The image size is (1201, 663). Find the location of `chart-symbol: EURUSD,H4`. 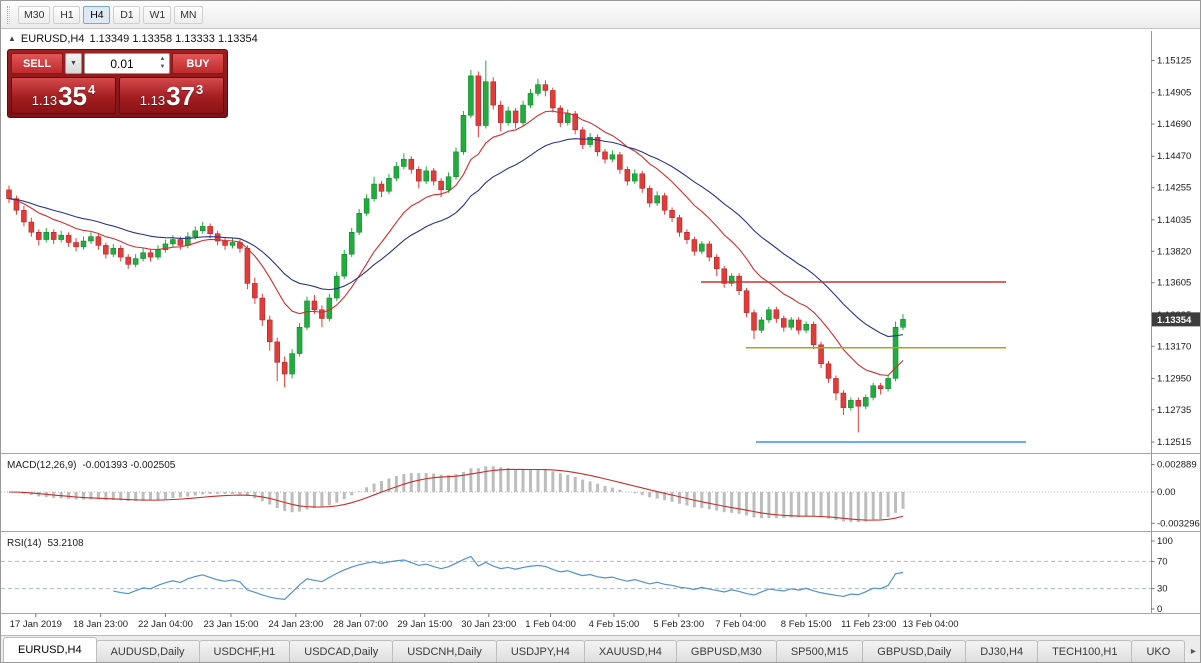

chart-symbol: EURUSD,H4 is located at coordinates (52, 39).